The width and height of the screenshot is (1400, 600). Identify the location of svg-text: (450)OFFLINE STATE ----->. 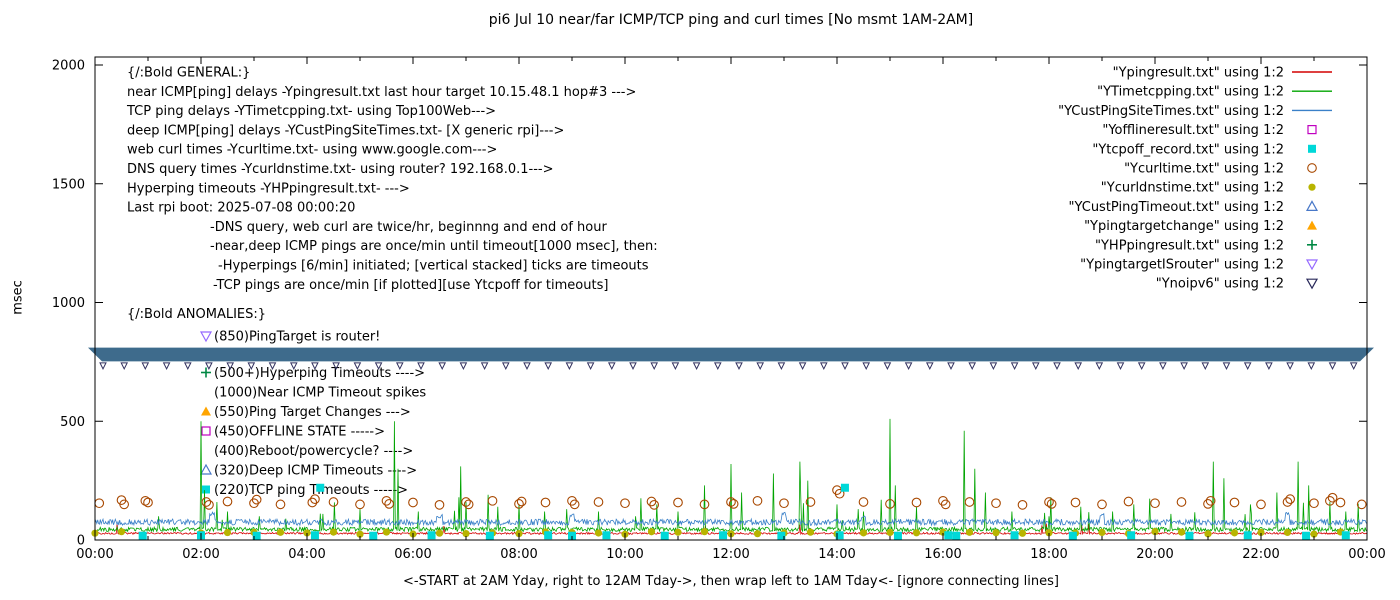
(299, 432).